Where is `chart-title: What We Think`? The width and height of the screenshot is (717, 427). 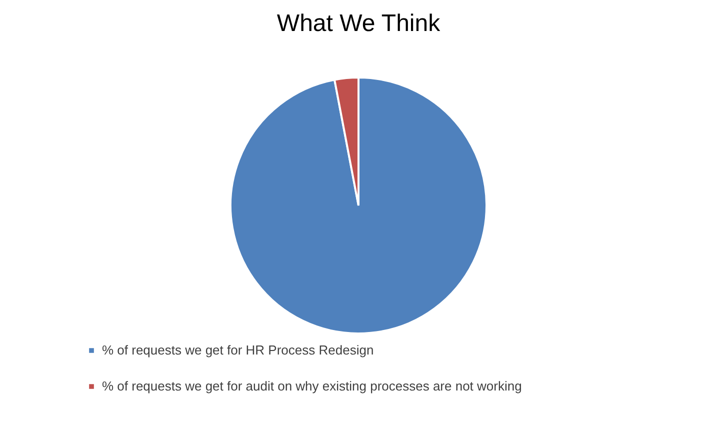
chart-title: What We Think is located at coordinates (359, 23).